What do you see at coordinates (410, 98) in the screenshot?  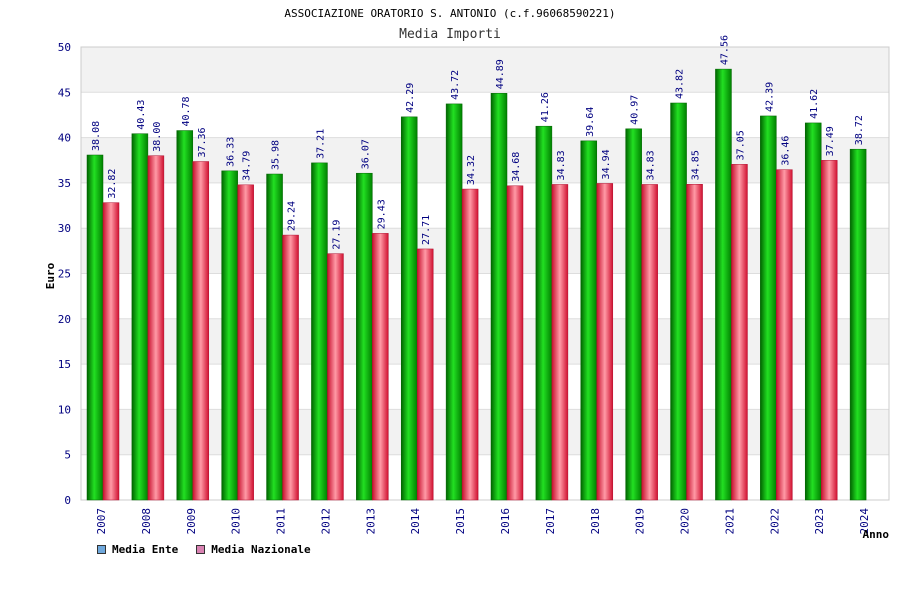 I see `data-label: 42.29` at bounding box center [410, 98].